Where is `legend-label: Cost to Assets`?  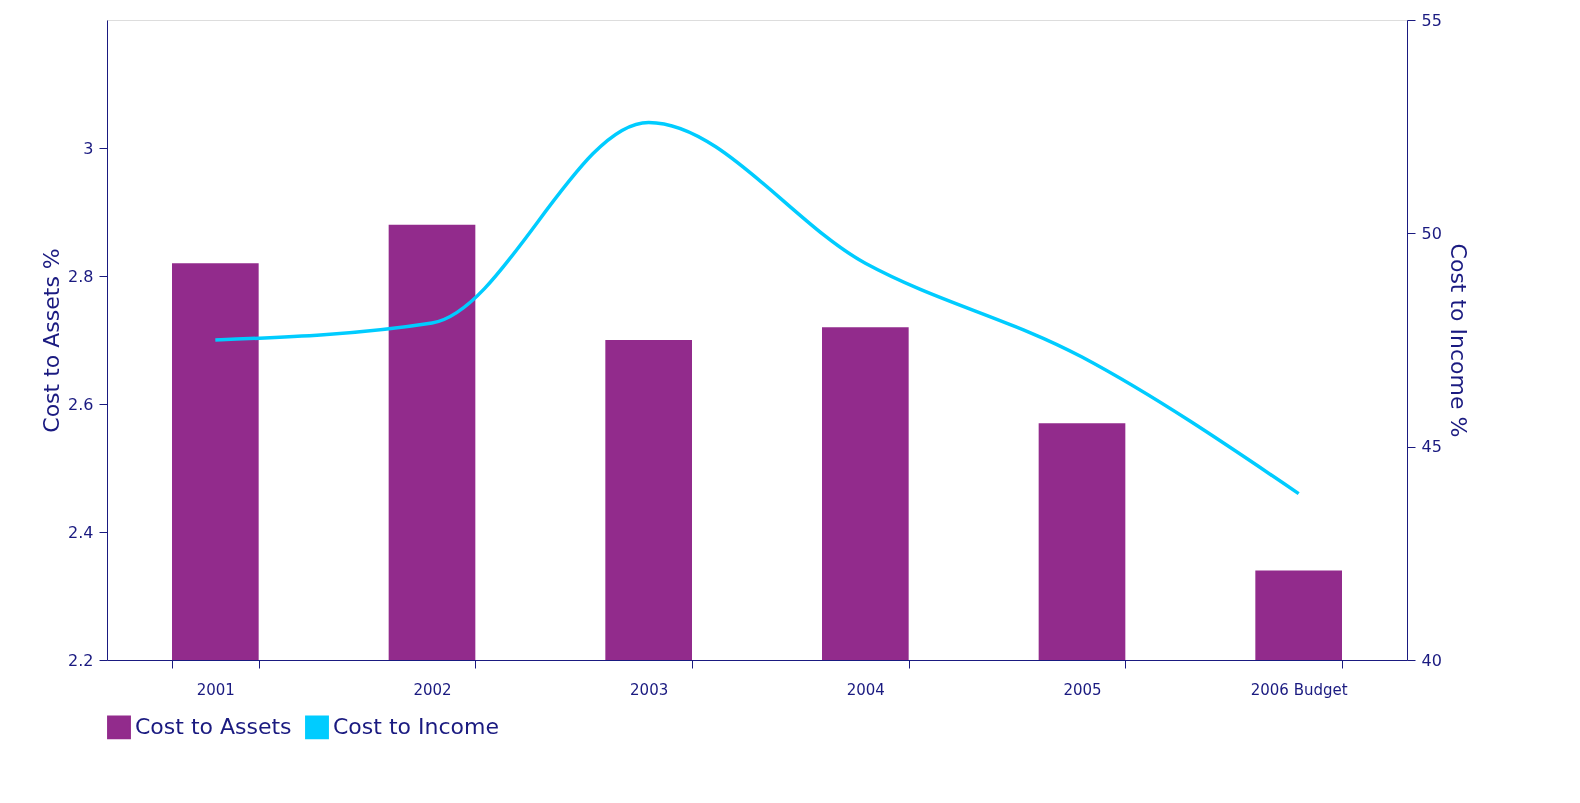 legend-label: Cost to Assets is located at coordinates (213, 727).